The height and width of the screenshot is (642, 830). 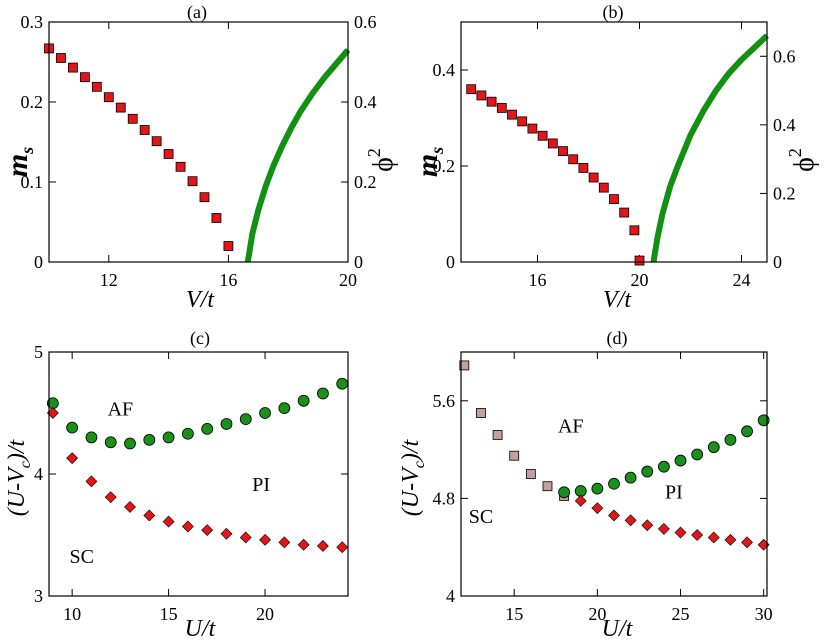 What do you see at coordinates (19, 162) in the screenshot?
I see `panel-a-ylabel: ms` at bounding box center [19, 162].